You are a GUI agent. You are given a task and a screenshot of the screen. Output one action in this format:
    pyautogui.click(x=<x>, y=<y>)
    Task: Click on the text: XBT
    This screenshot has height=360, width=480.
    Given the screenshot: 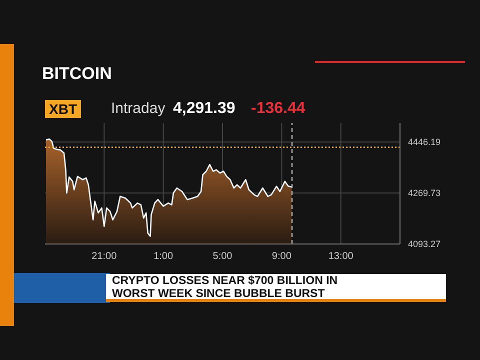 What is the action you would take?
    pyautogui.click(x=63, y=109)
    